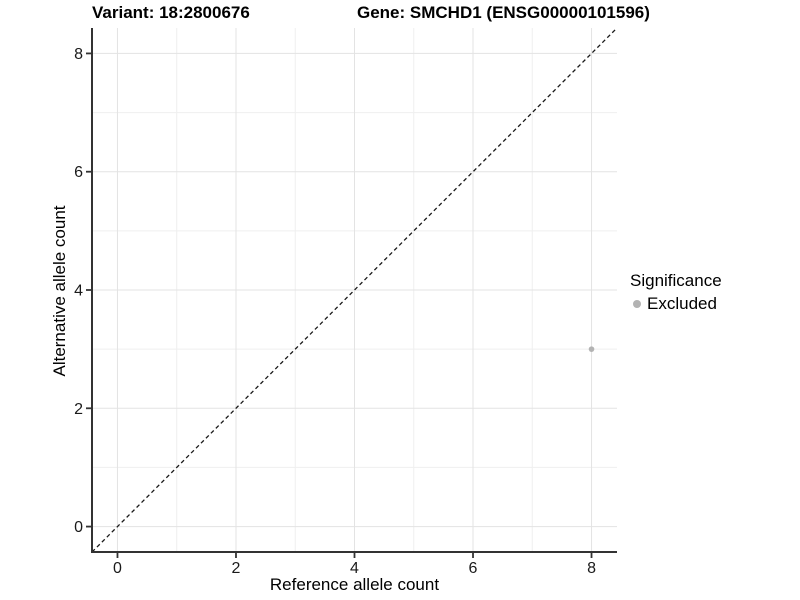 Image resolution: width=800 pixels, height=600 pixels. What do you see at coordinates (78, 527) in the screenshot?
I see `y-tick-label: 0` at bounding box center [78, 527].